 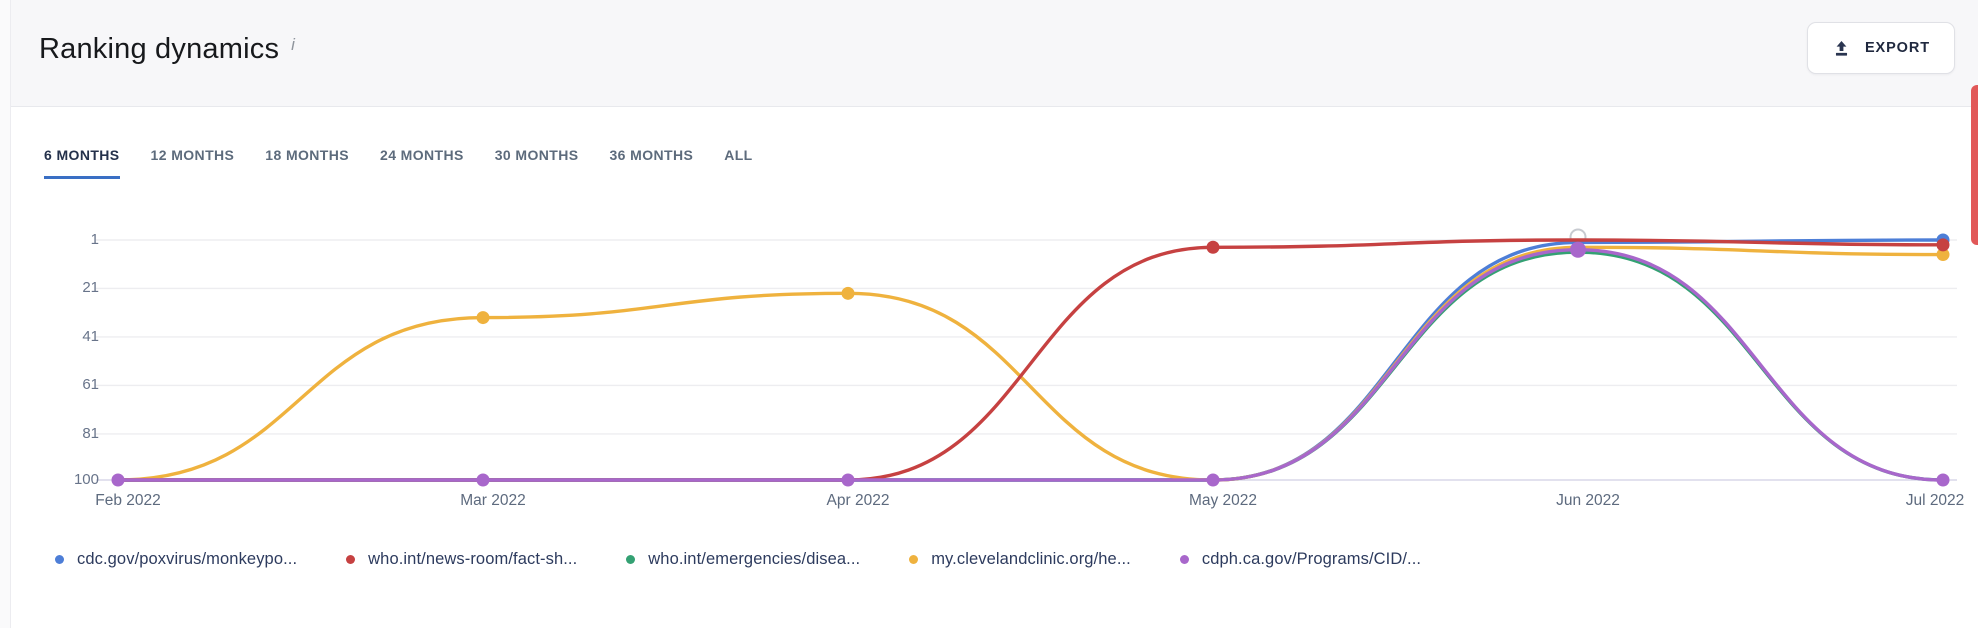 I want to click on export-label: EXPORT, so click(x=1897, y=48).